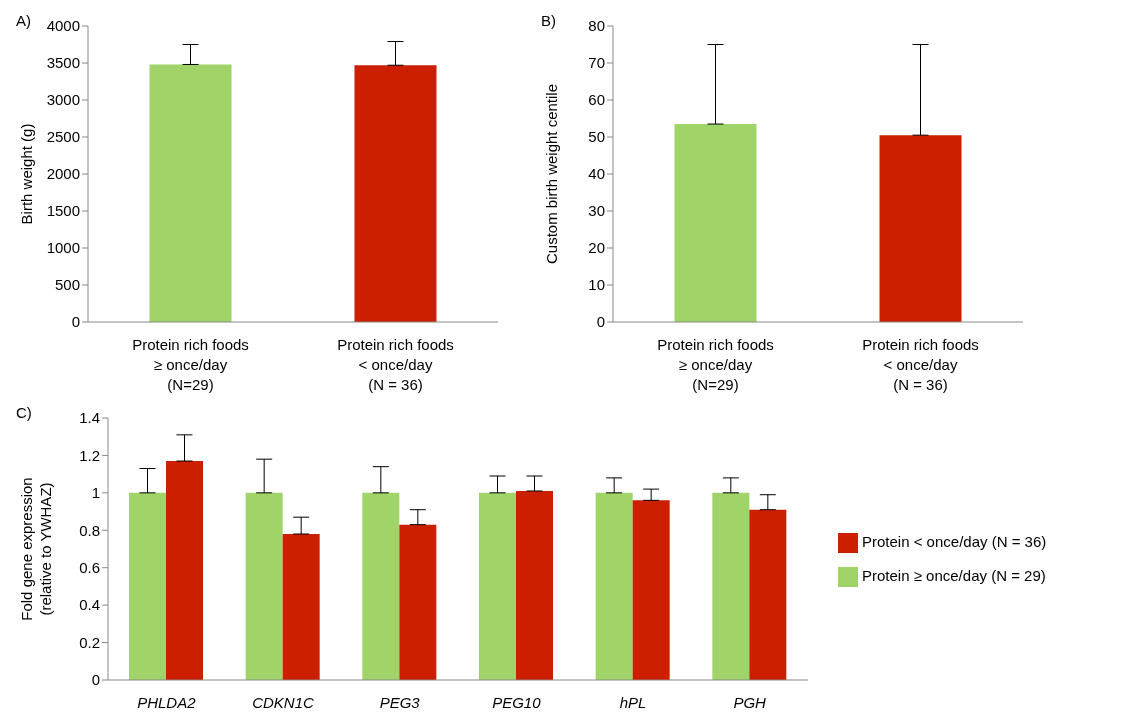  What do you see at coordinates (89, 418) in the screenshot?
I see `y-tick-label: 1.4` at bounding box center [89, 418].